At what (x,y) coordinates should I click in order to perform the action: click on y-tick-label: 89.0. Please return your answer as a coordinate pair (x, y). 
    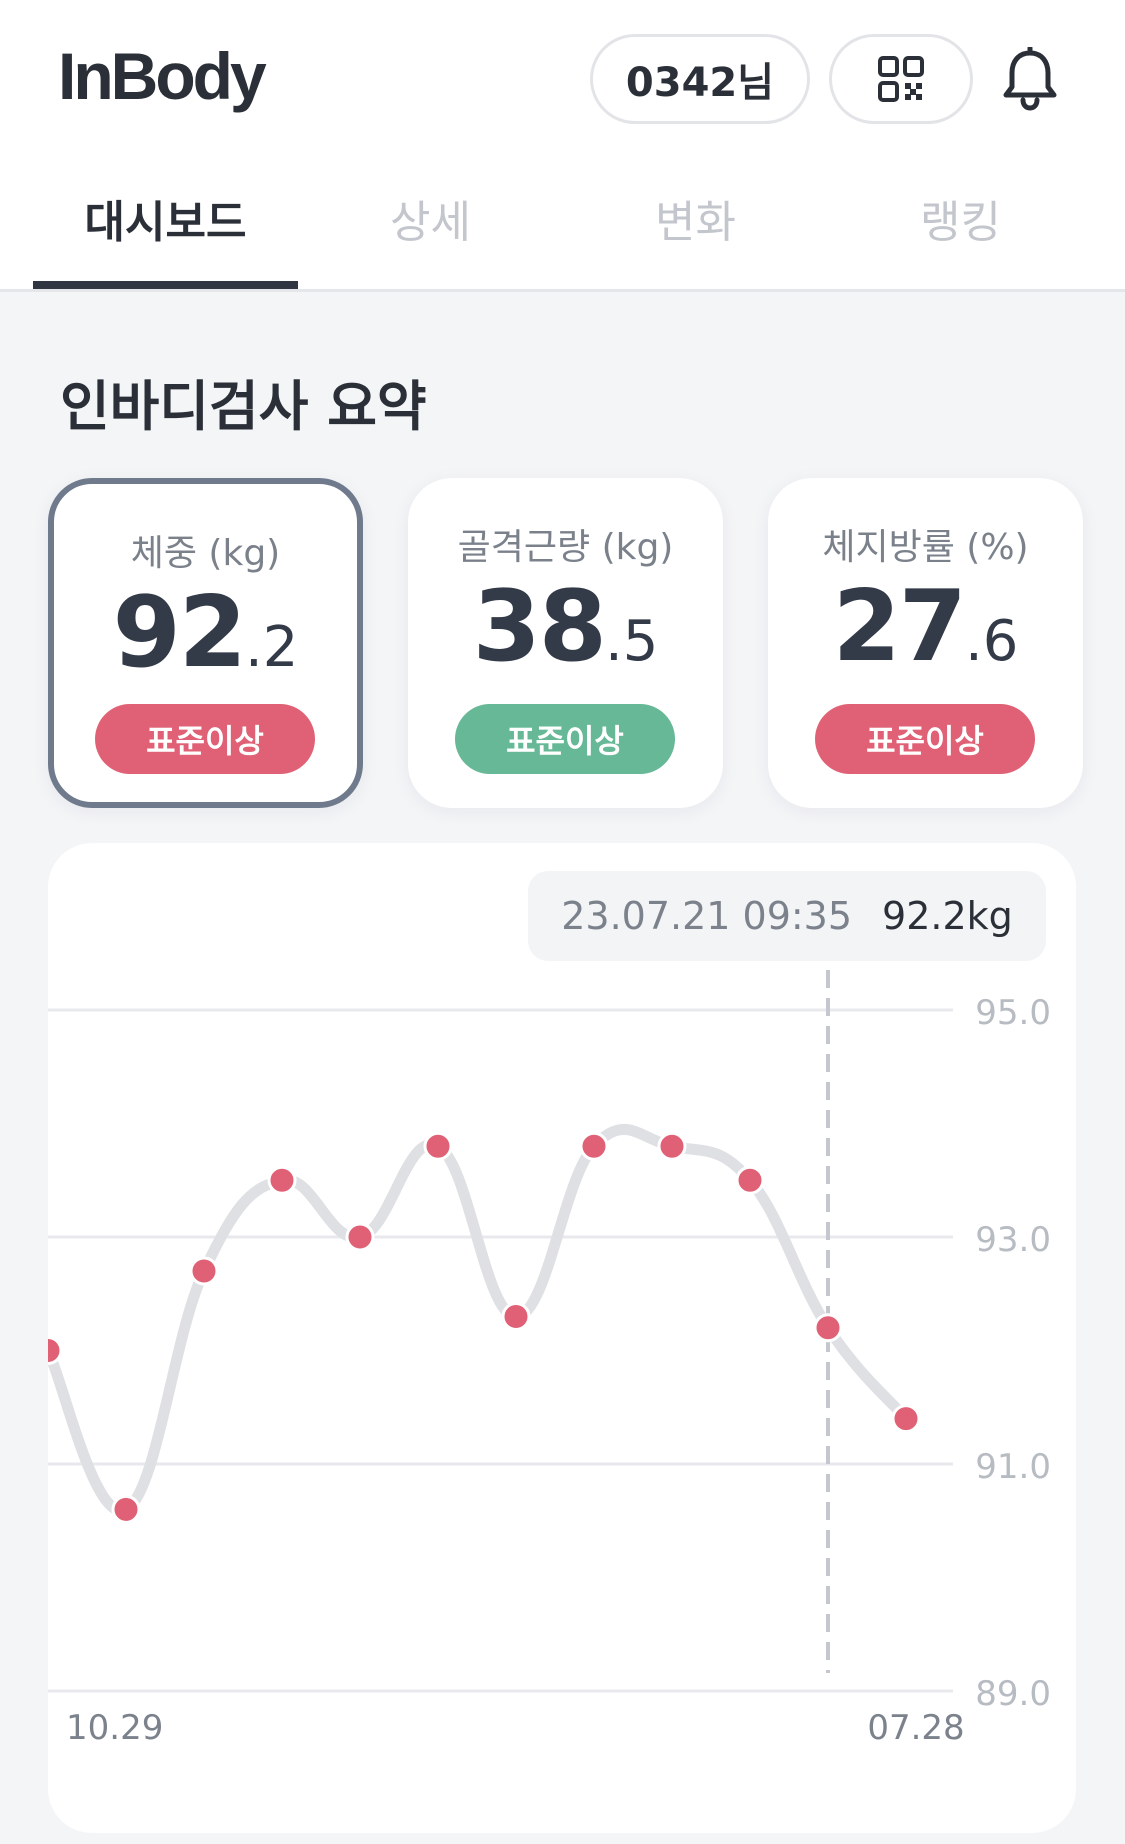
    Looking at the image, I should click on (1013, 1694).